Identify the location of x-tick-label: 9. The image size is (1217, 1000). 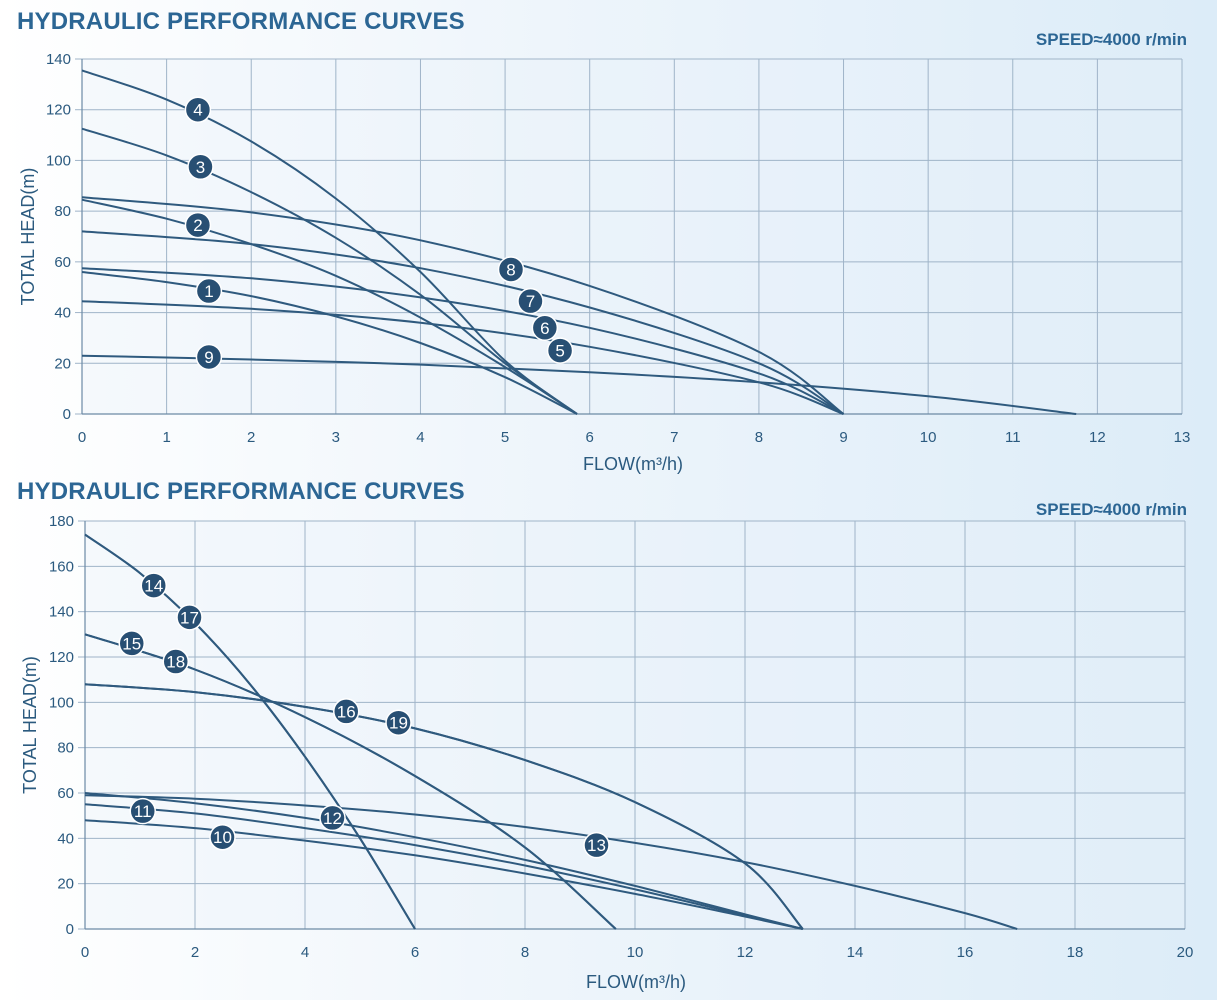
(843, 437).